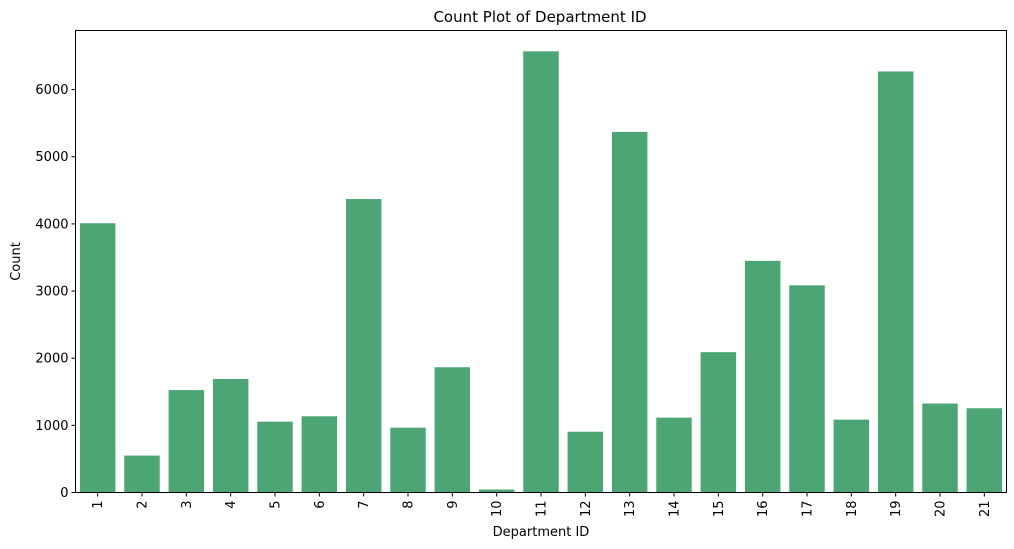 The width and height of the screenshot is (1014, 549). What do you see at coordinates (98, 505) in the screenshot?
I see `x-tick-label-1: 1` at bounding box center [98, 505].